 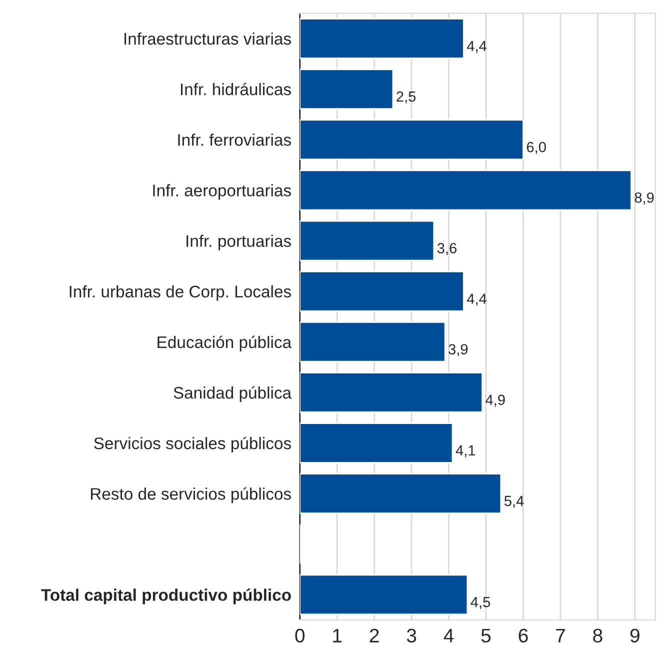 What do you see at coordinates (514, 502) in the screenshot?
I see `data-label: 5,4` at bounding box center [514, 502].